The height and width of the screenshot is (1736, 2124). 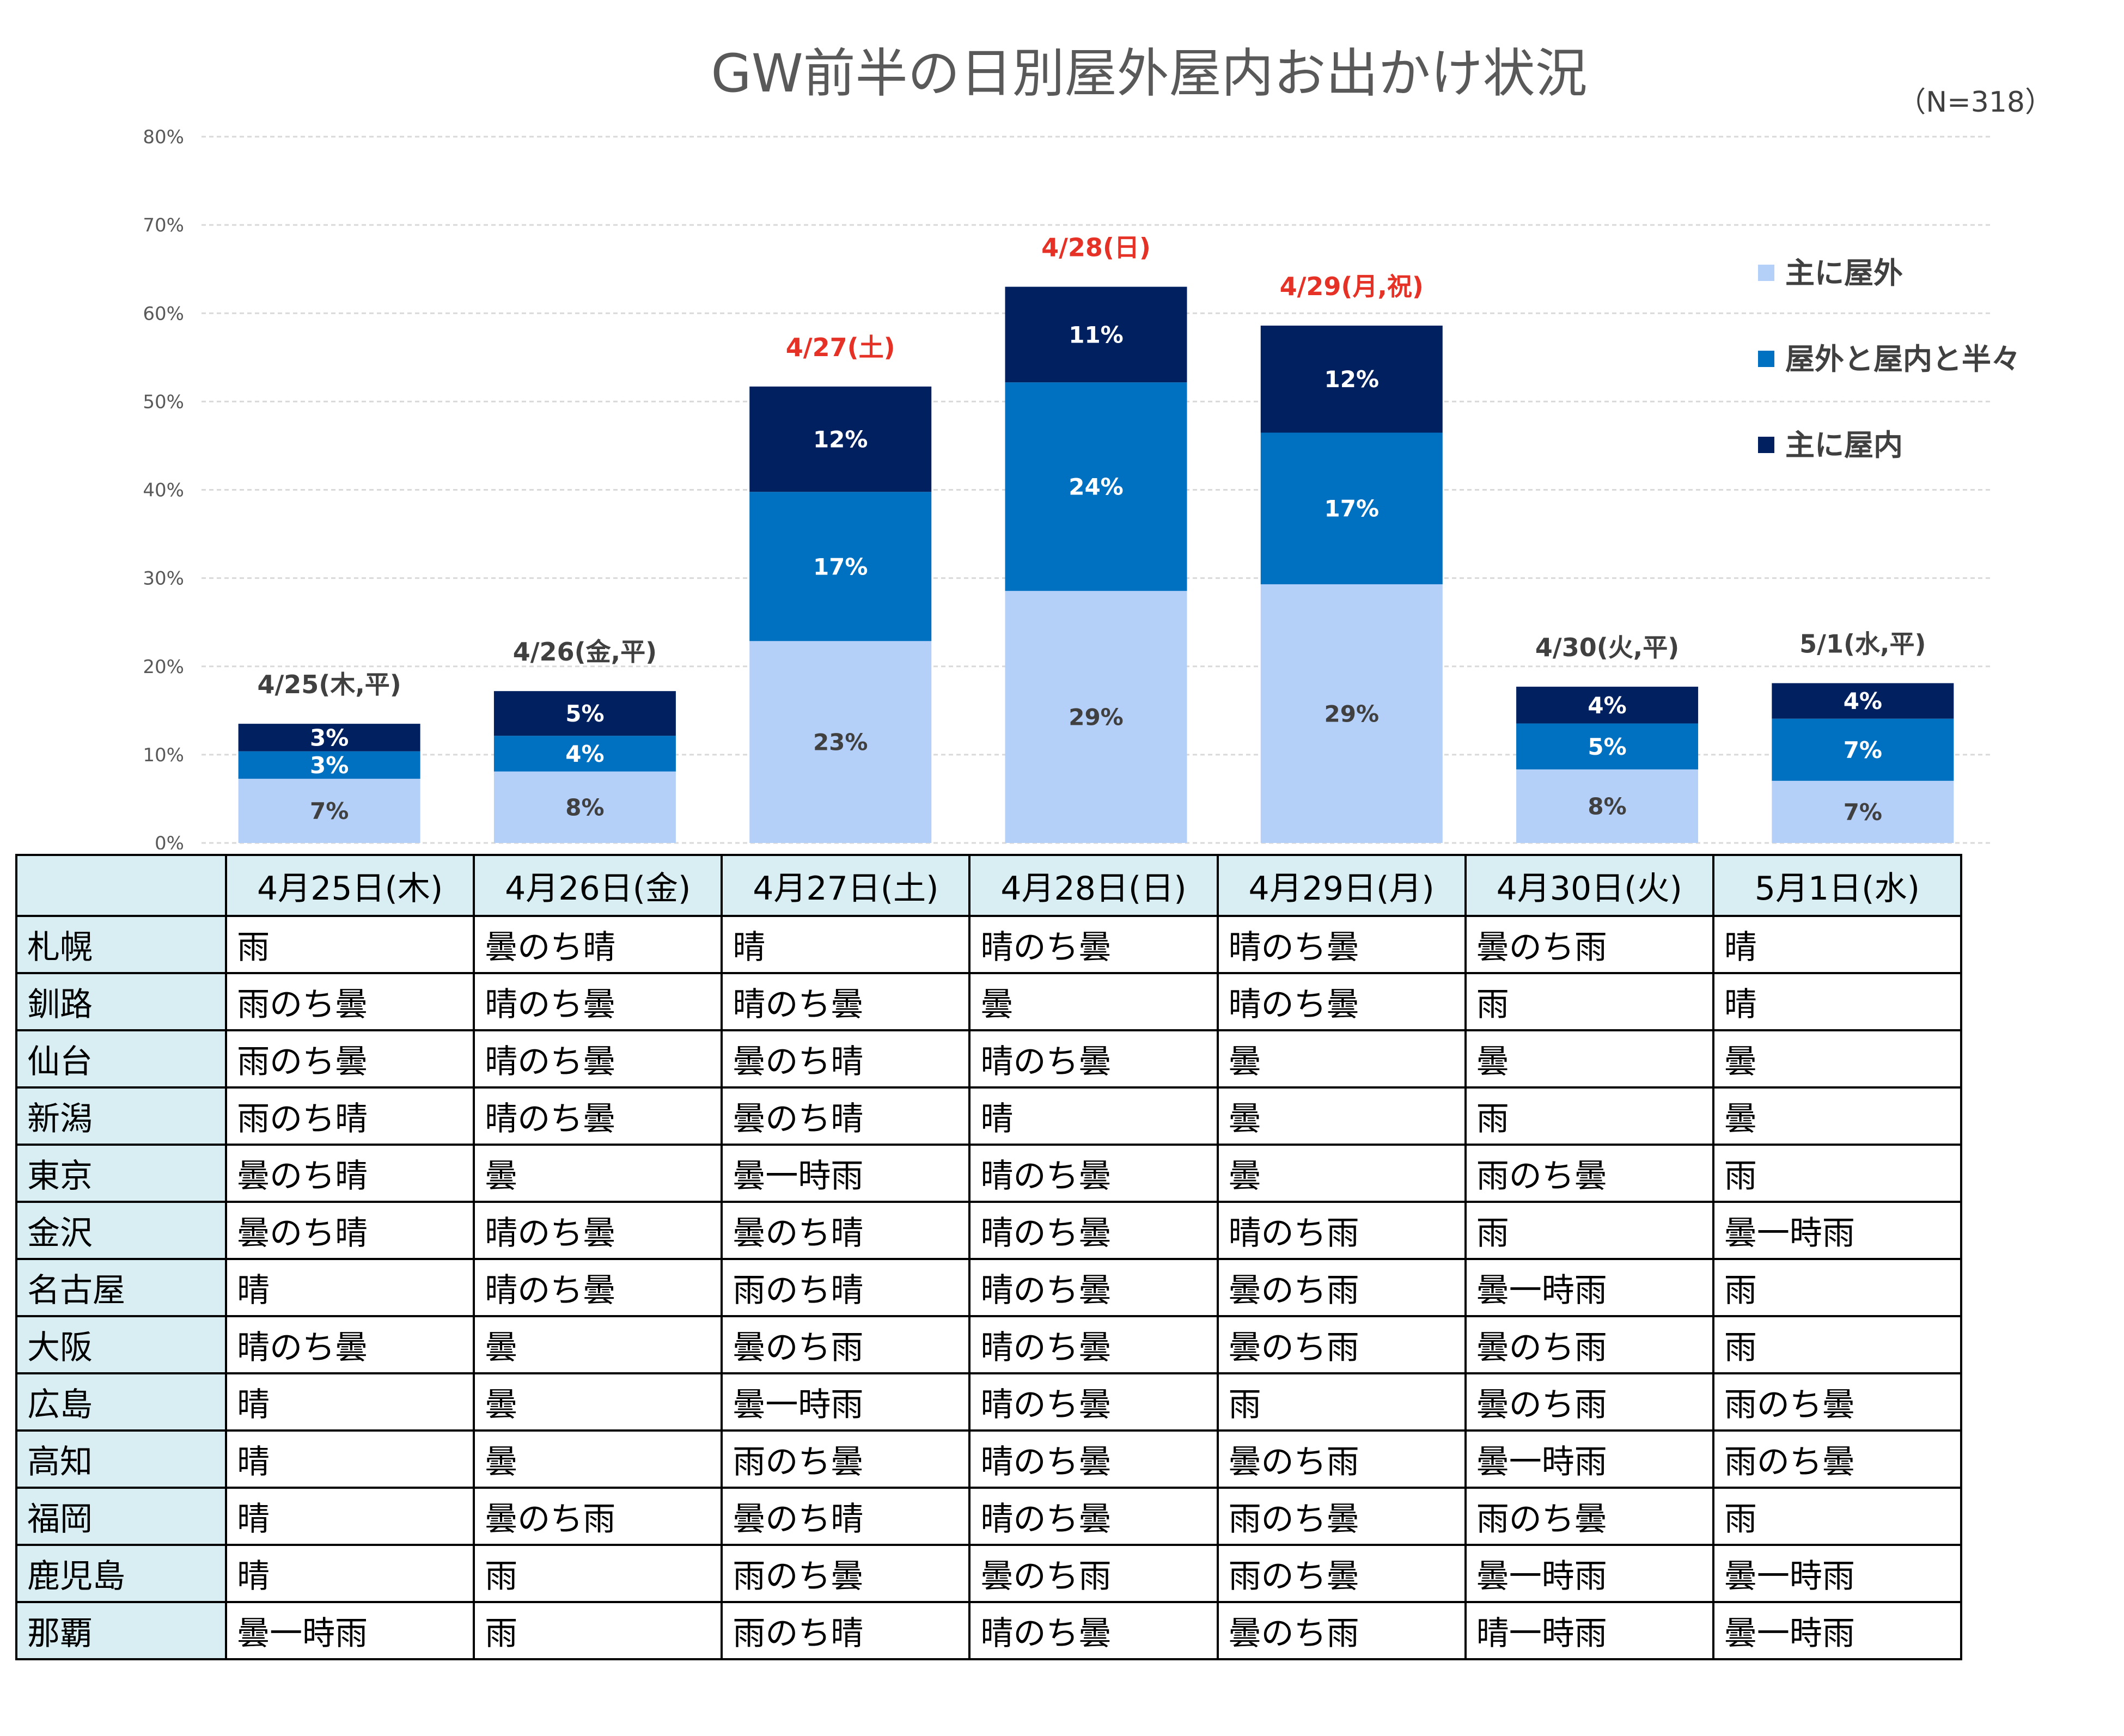 I want to click on table-row: 福岡晴曇のち雨 曇のち晴 晴のち曇 雨のち曇 雨のち曇雨, so click(x=989, y=1517).